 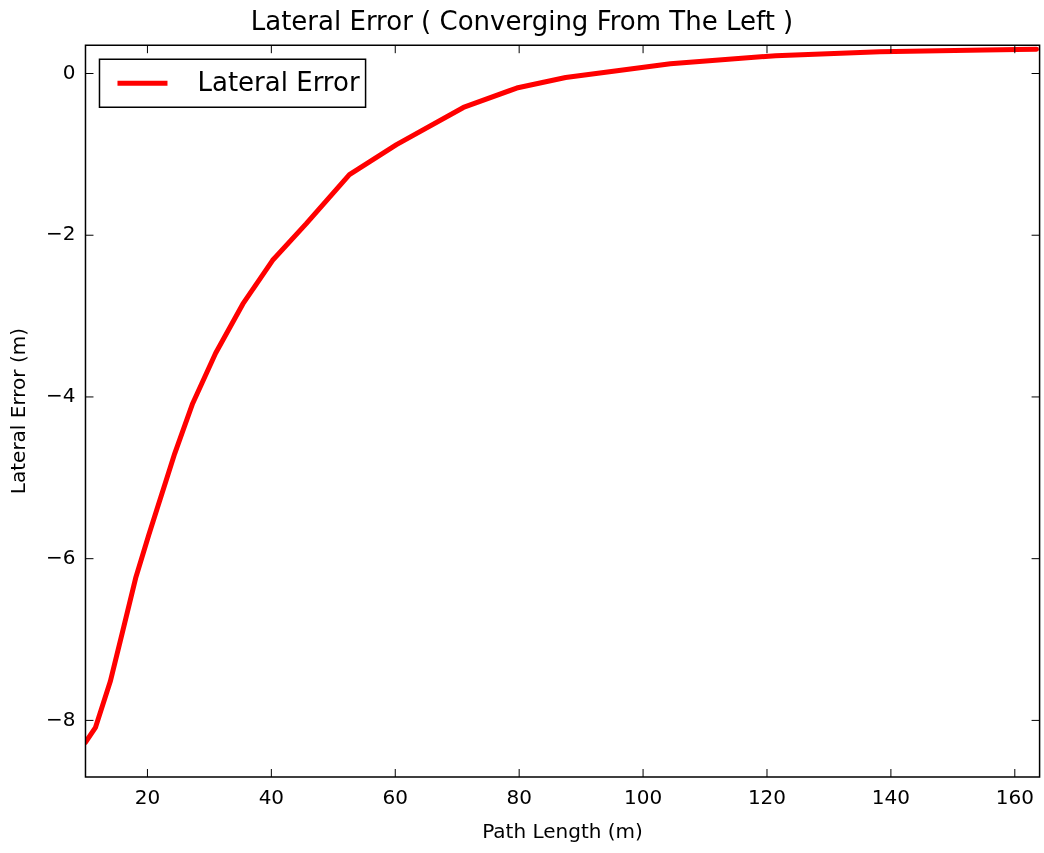 I want to click on x-tick-label: 60, so click(x=395, y=797).